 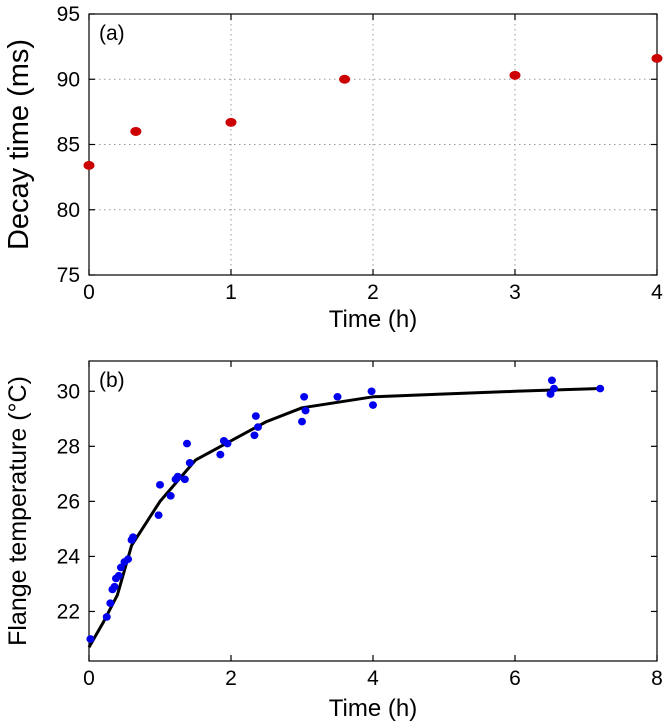 What do you see at coordinates (68, 14) in the screenshot?
I see `y-tick-label: 95` at bounding box center [68, 14].